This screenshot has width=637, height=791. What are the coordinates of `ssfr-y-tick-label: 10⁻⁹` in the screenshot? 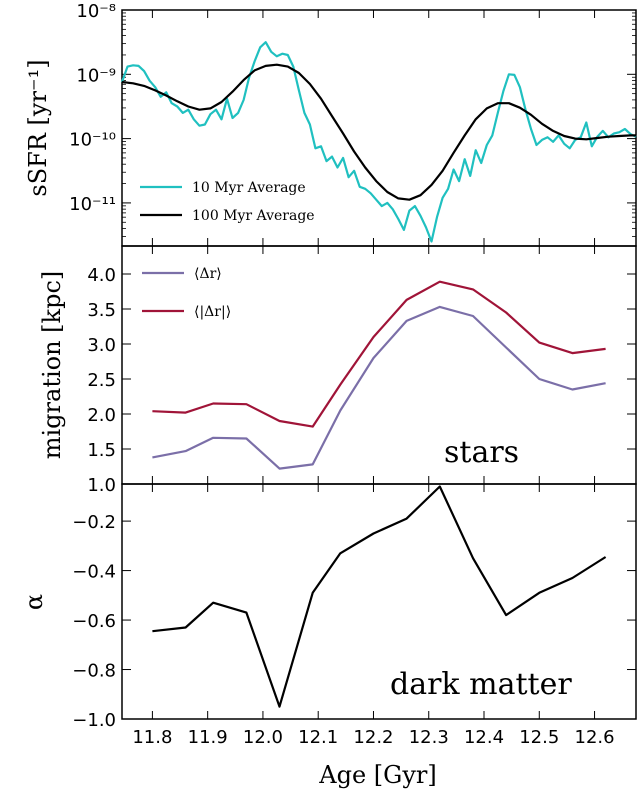 It's located at (96, 75).